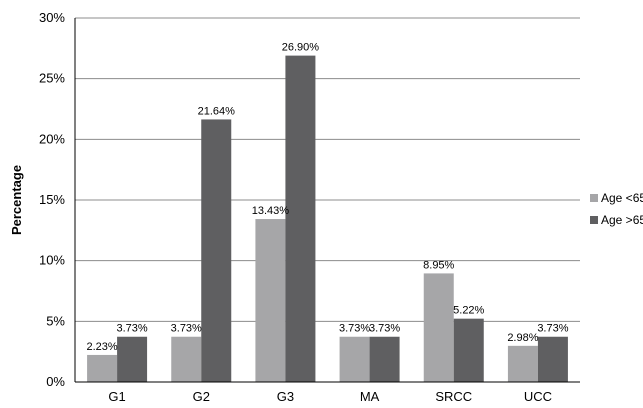 The image size is (643, 408). I want to click on x-tick-label: UCC, so click(538, 396).